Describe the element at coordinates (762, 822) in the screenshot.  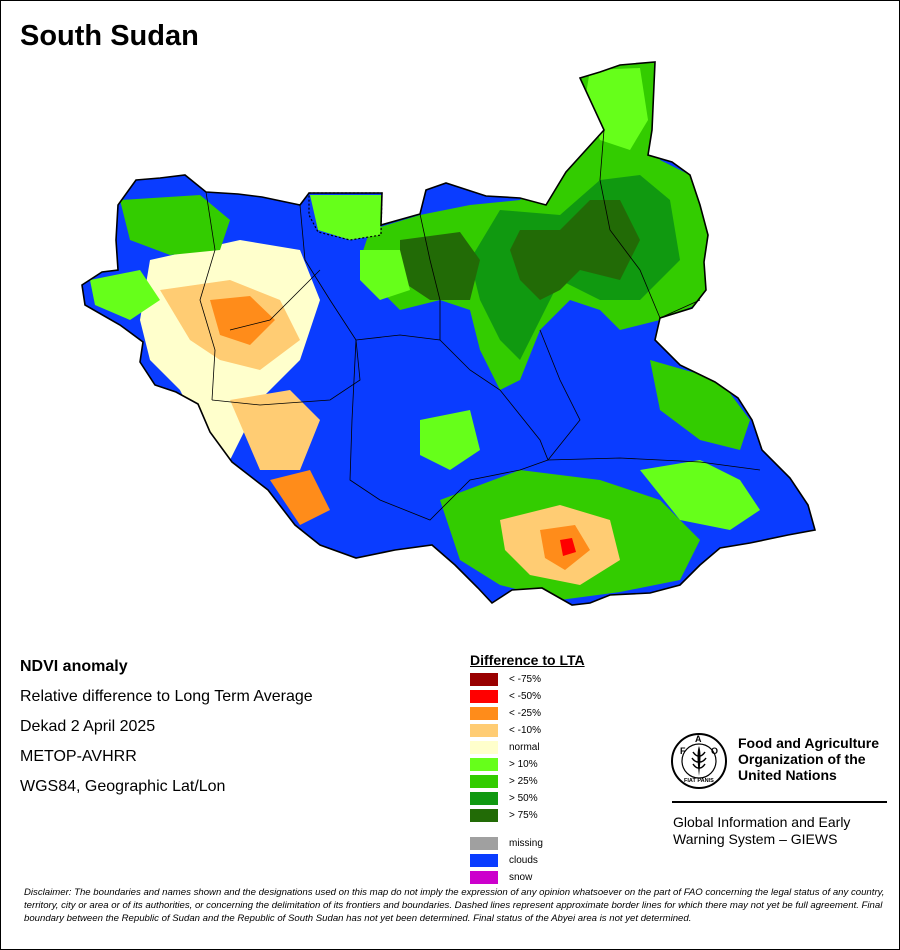
I see `program-name-line: Global Information and Early` at that location.